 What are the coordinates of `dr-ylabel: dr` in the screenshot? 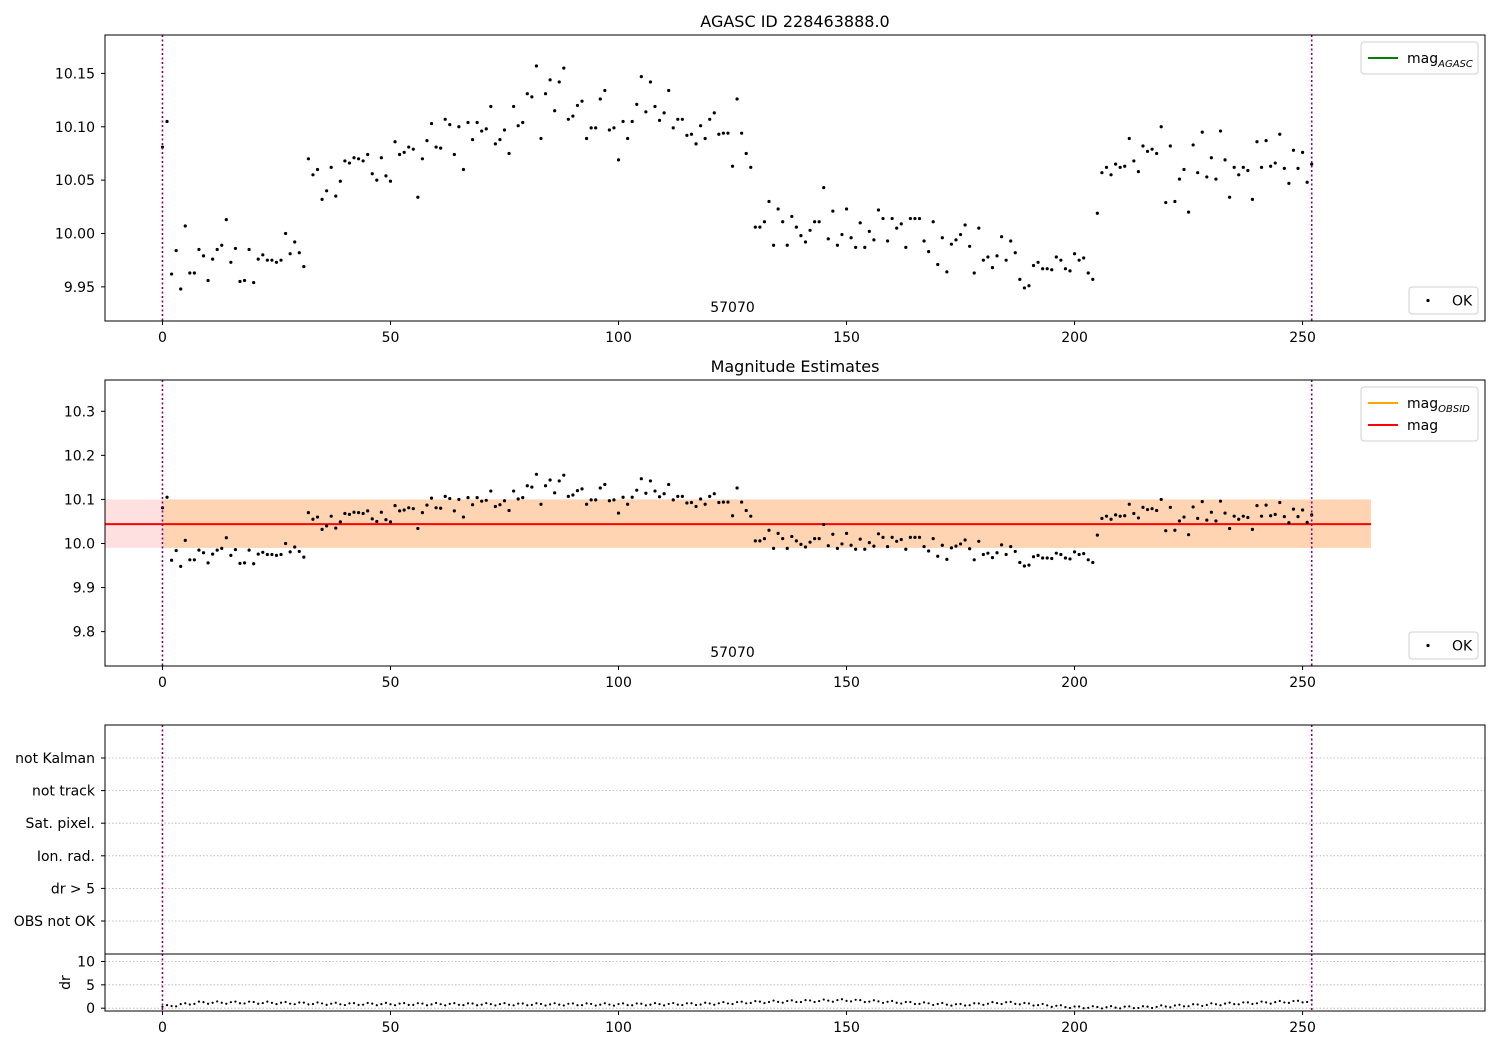 It's located at (66, 982).